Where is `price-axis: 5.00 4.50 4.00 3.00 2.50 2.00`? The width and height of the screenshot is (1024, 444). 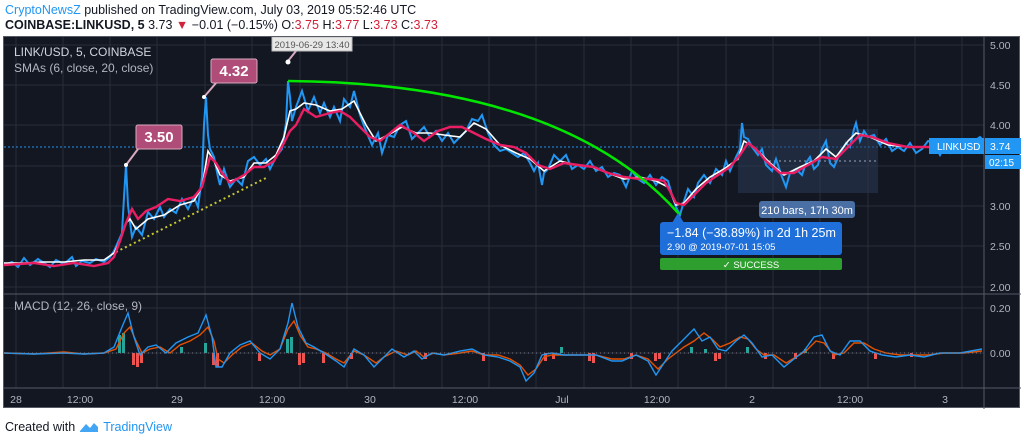
price-axis: 5.00 4.50 4.00 3.00 2.50 2.00 is located at coordinates (1000, 167).